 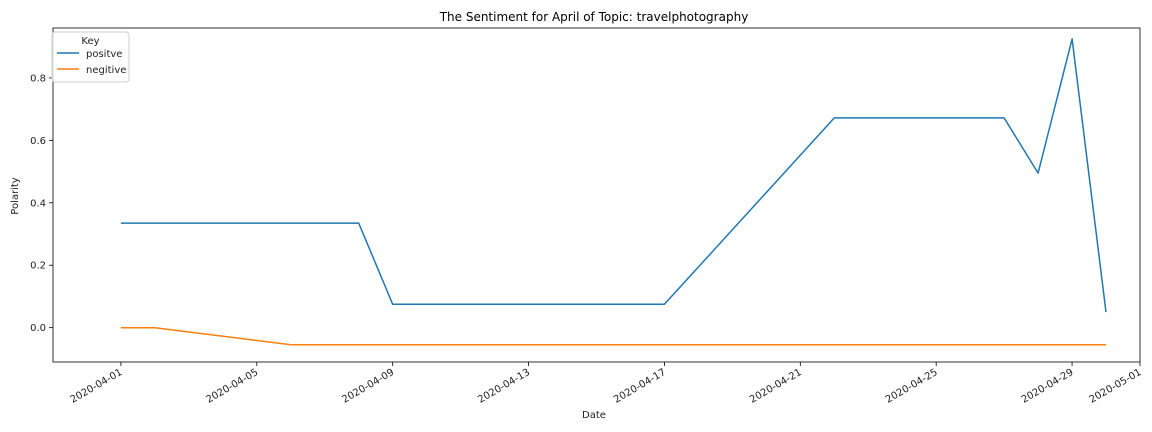 What do you see at coordinates (38, 203) in the screenshot?
I see `y-tick-label: 0.4` at bounding box center [38, 203].